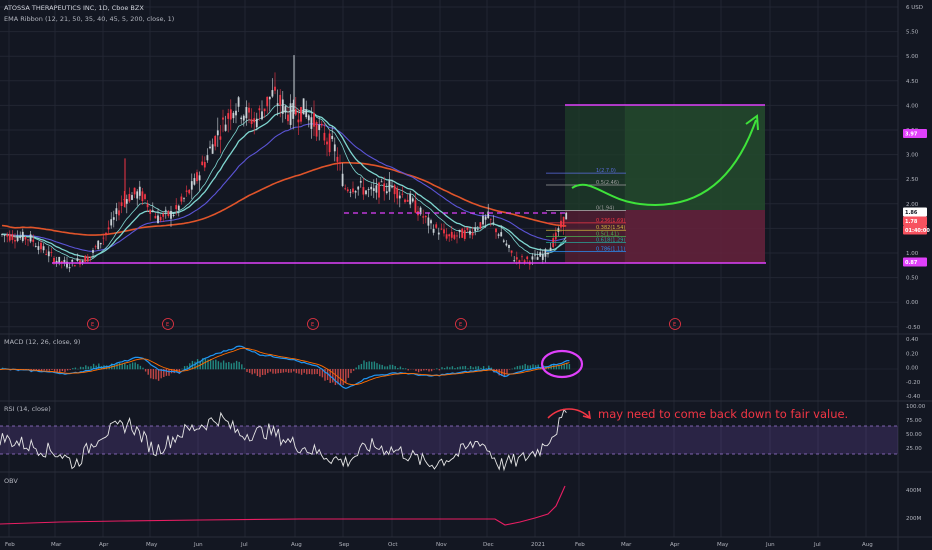 This screenshot has width=932, height=550. I want to click on time-tick-label: May, so click(152, 545).